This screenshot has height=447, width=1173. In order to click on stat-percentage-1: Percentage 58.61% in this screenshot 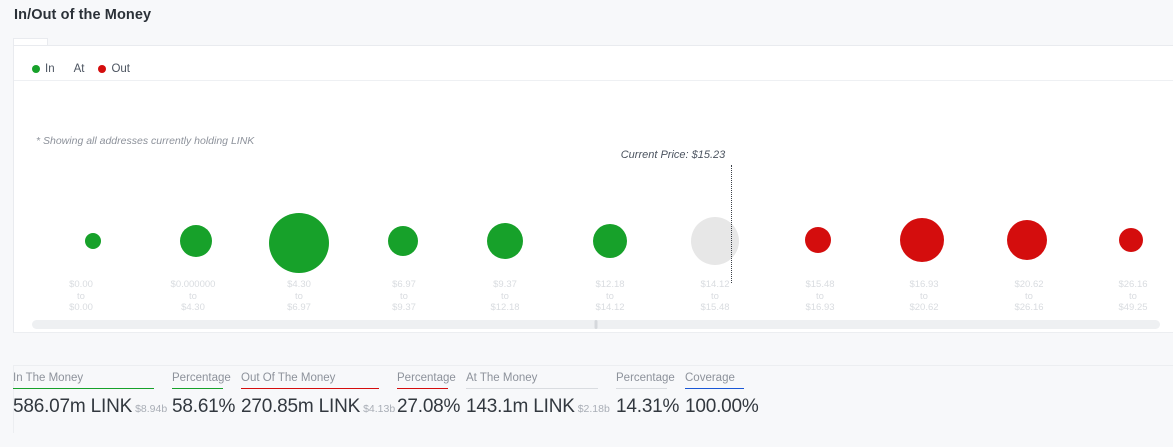, I will do `click(203, 395)`.